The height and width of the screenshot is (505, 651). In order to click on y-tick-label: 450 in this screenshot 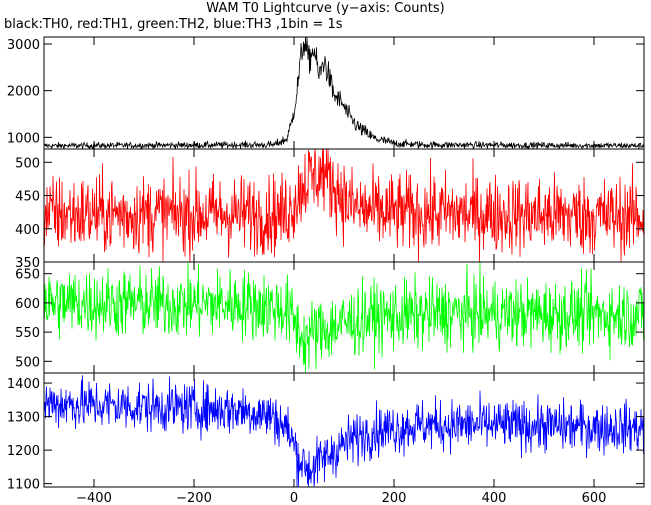, I will do `click(27, 197)`.